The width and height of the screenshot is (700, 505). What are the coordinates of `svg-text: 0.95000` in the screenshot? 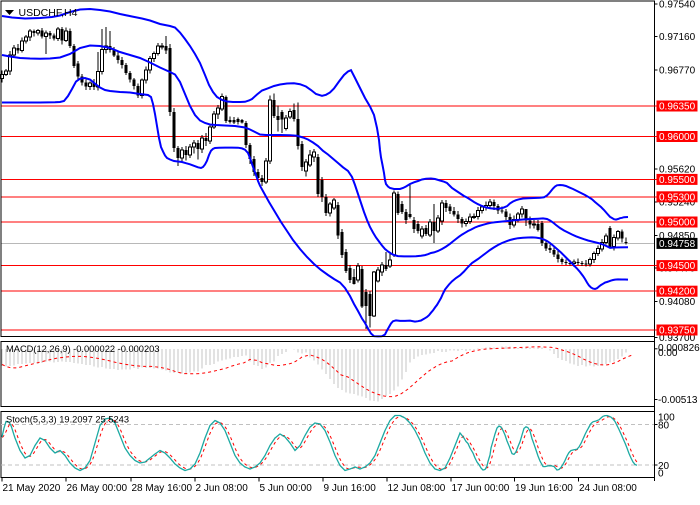 It's located at (677, 223).